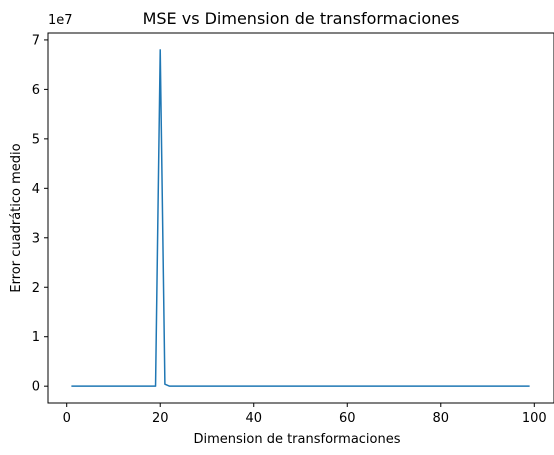  I want to click on y-tick-label: 0, so click(36, 387).